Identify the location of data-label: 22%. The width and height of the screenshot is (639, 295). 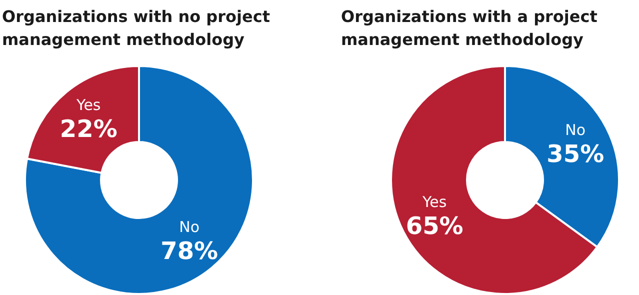
(89, 129).